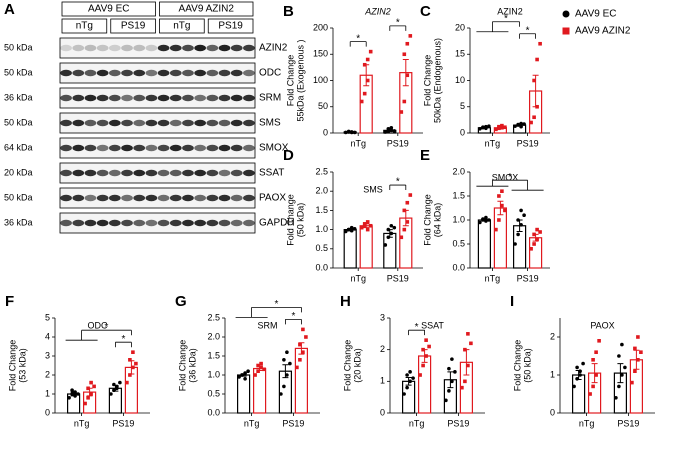 The width and height of the screenshot is (700, 456). Describe the element at coordinates (347, 366) in the screenshot. I see `y-axis-label: Fold Change` at that location.